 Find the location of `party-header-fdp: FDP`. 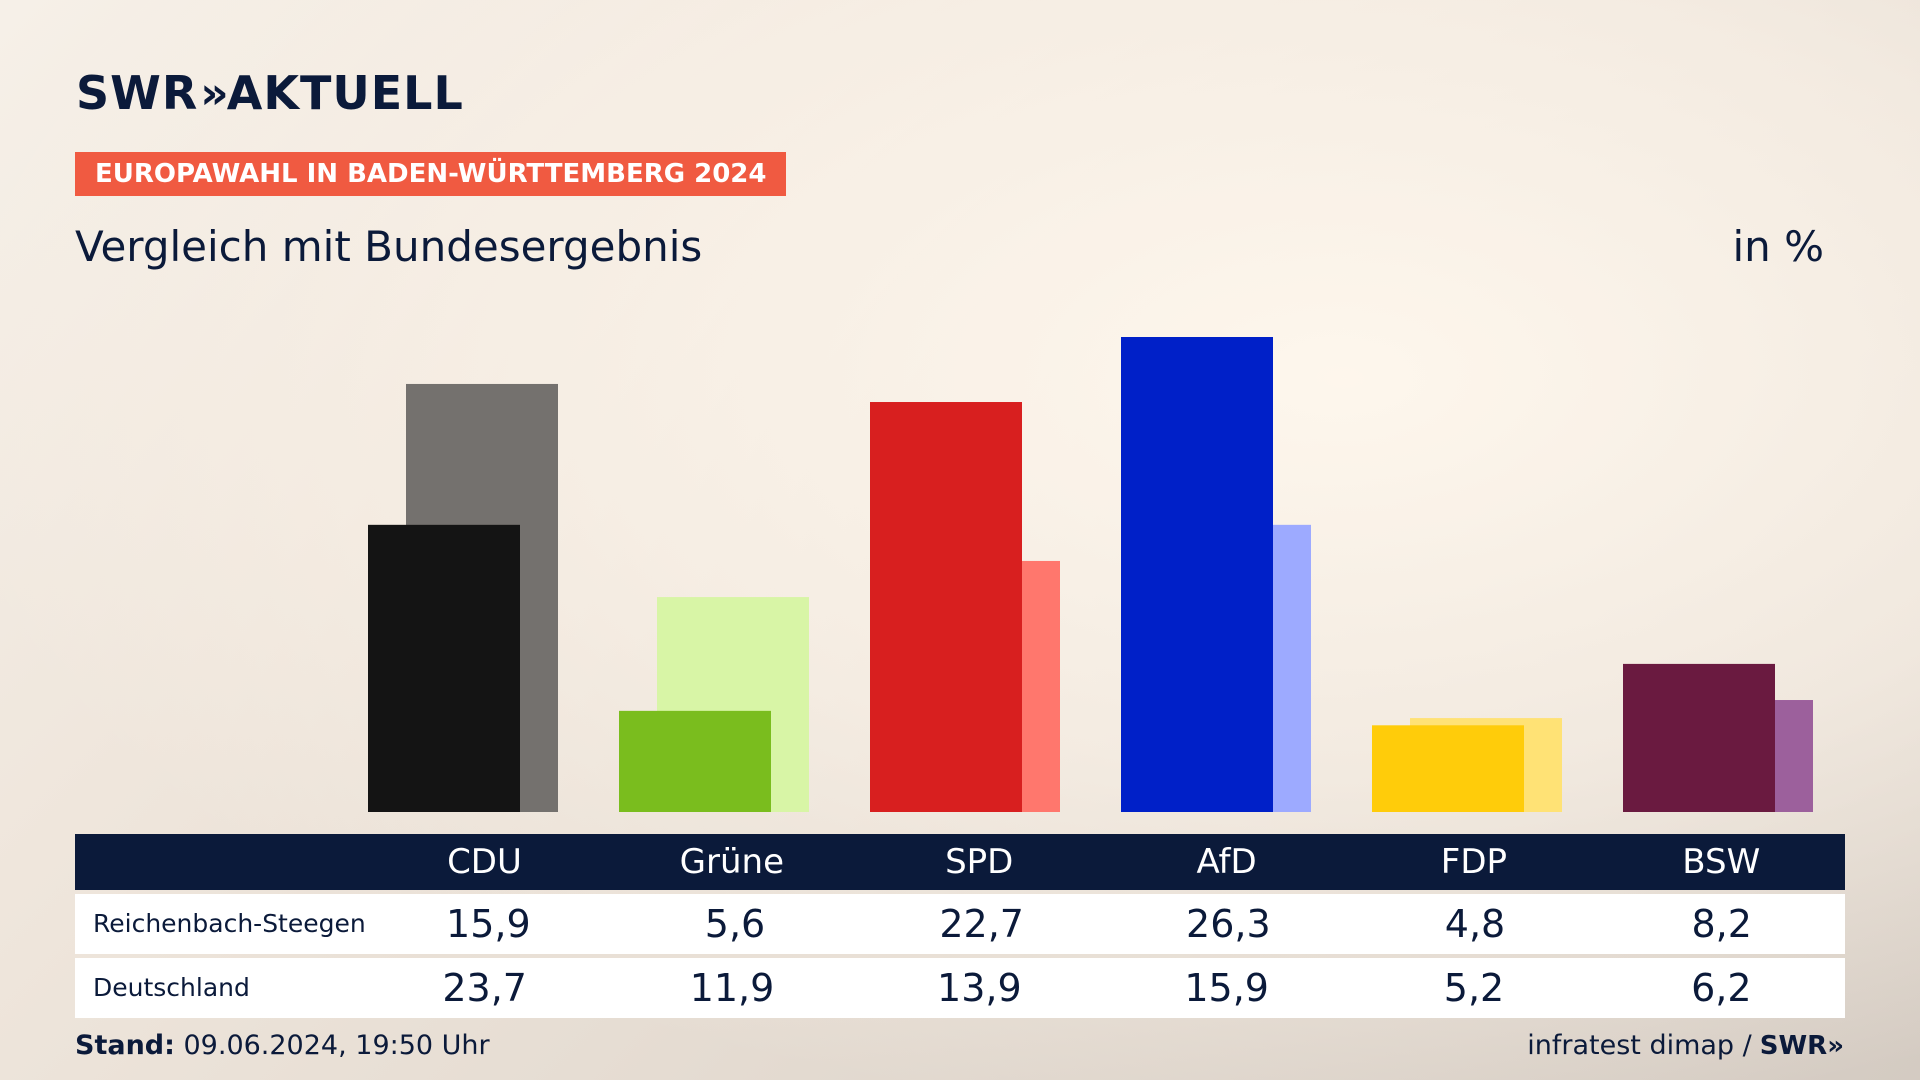

party-header-fdp: FDP is located at coordinates (1474, 862).